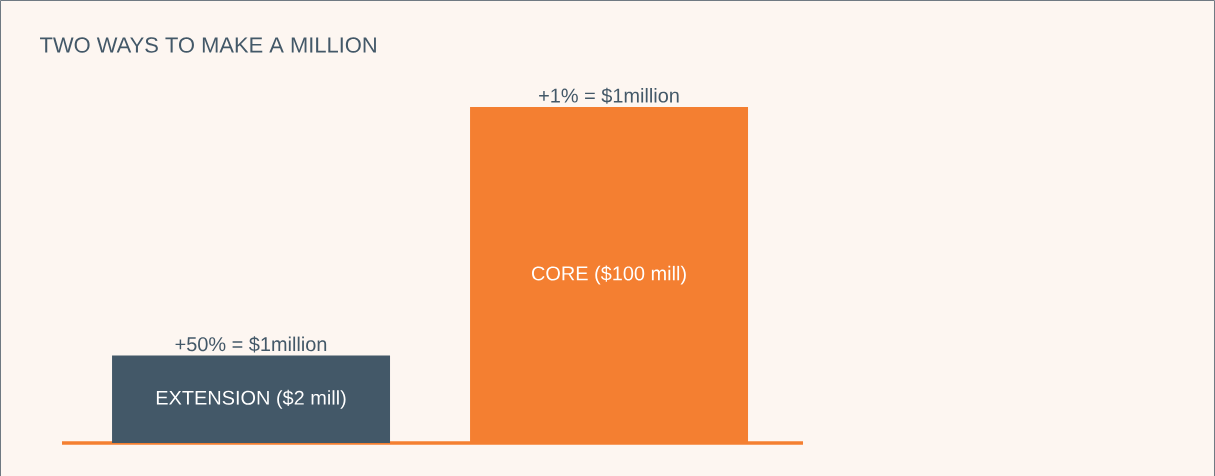 This screenshot has height=476, width=1215. What do you see at coordinates (251, 399) in the screenshot?
I see `x-tick-label: EXTENSION ($2 mill)` at bounding box center [251, 399].